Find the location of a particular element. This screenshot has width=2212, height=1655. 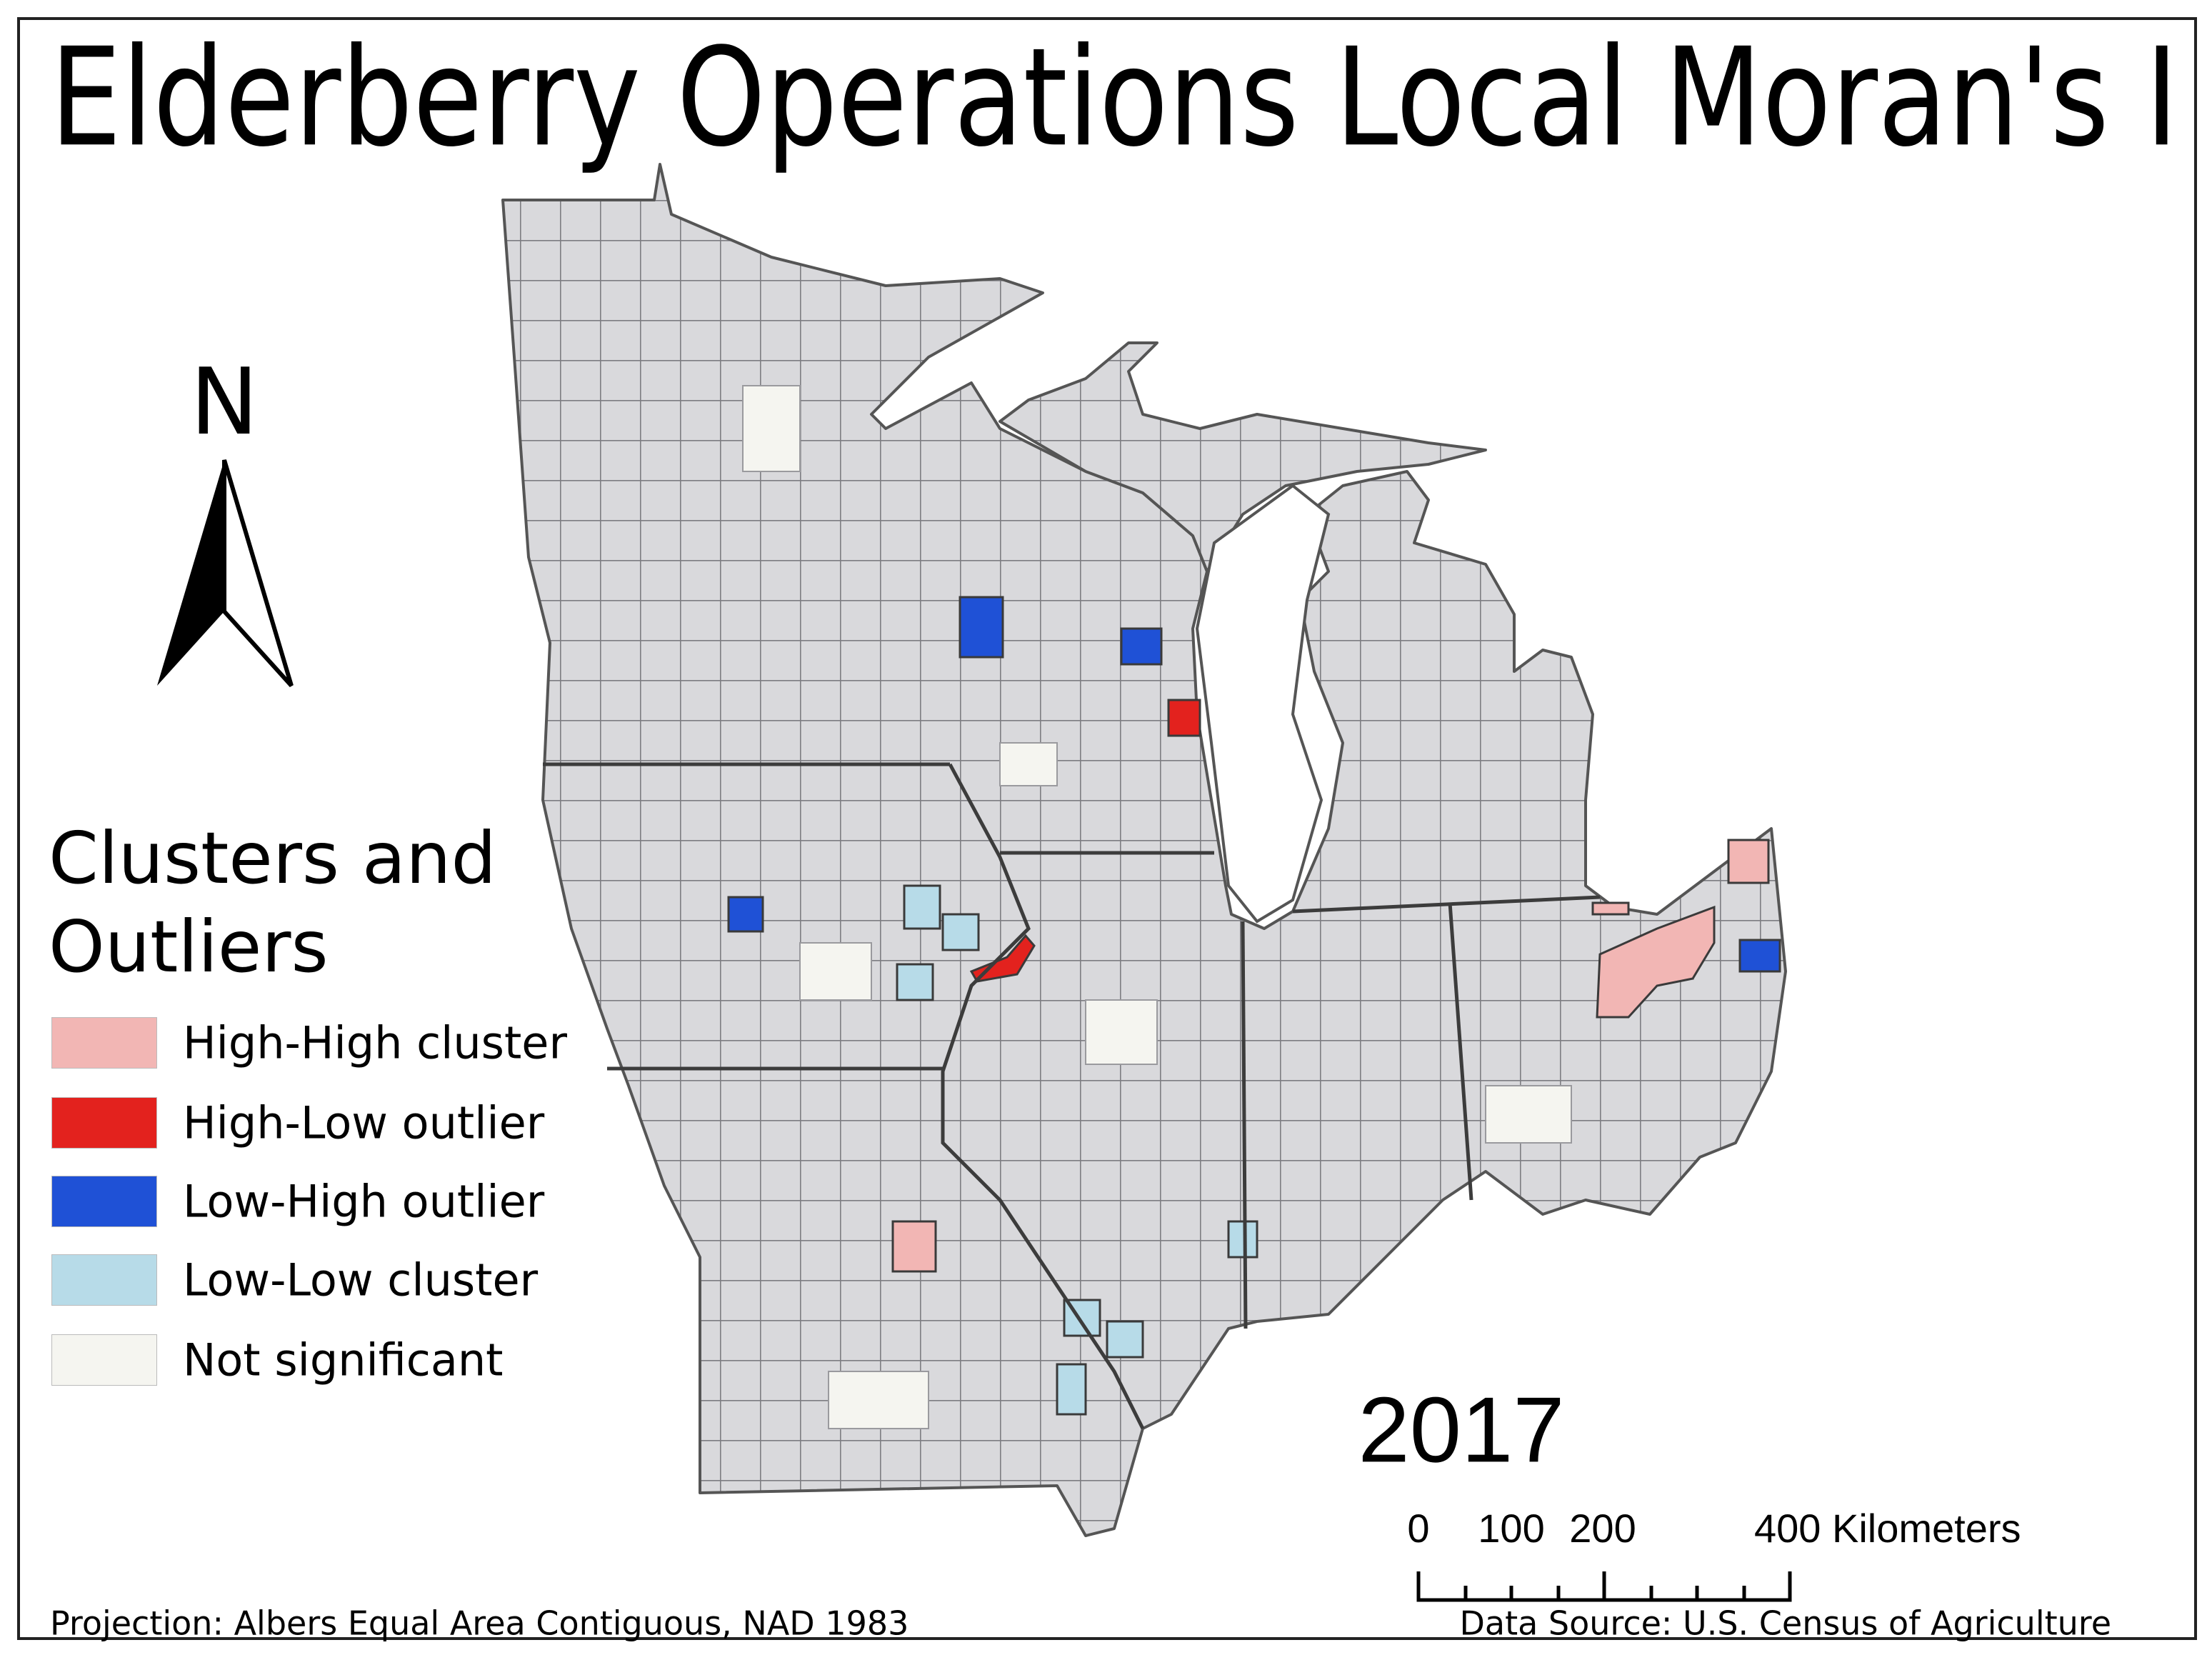

legend-label: Low-High outlier is located at coordinates (364, 1201).